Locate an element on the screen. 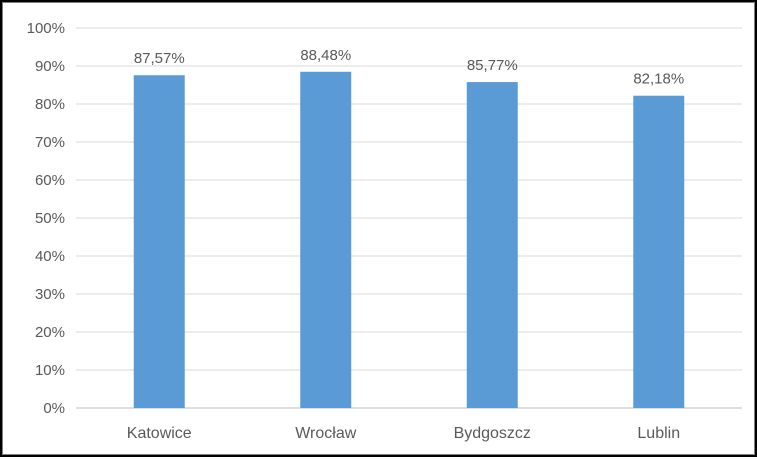 The width and height of the screenshot is (757, 459). data-label: 88,48% is located at coordinates (325, 55).